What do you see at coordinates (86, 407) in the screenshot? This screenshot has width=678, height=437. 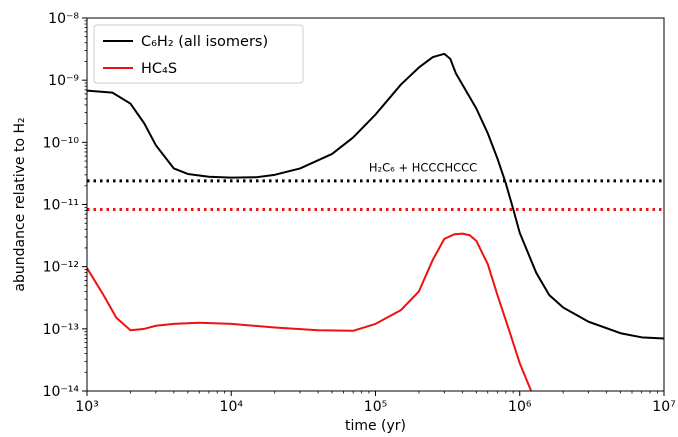 I see `x-tick-label: 10³` at bounding box center [86, 407].